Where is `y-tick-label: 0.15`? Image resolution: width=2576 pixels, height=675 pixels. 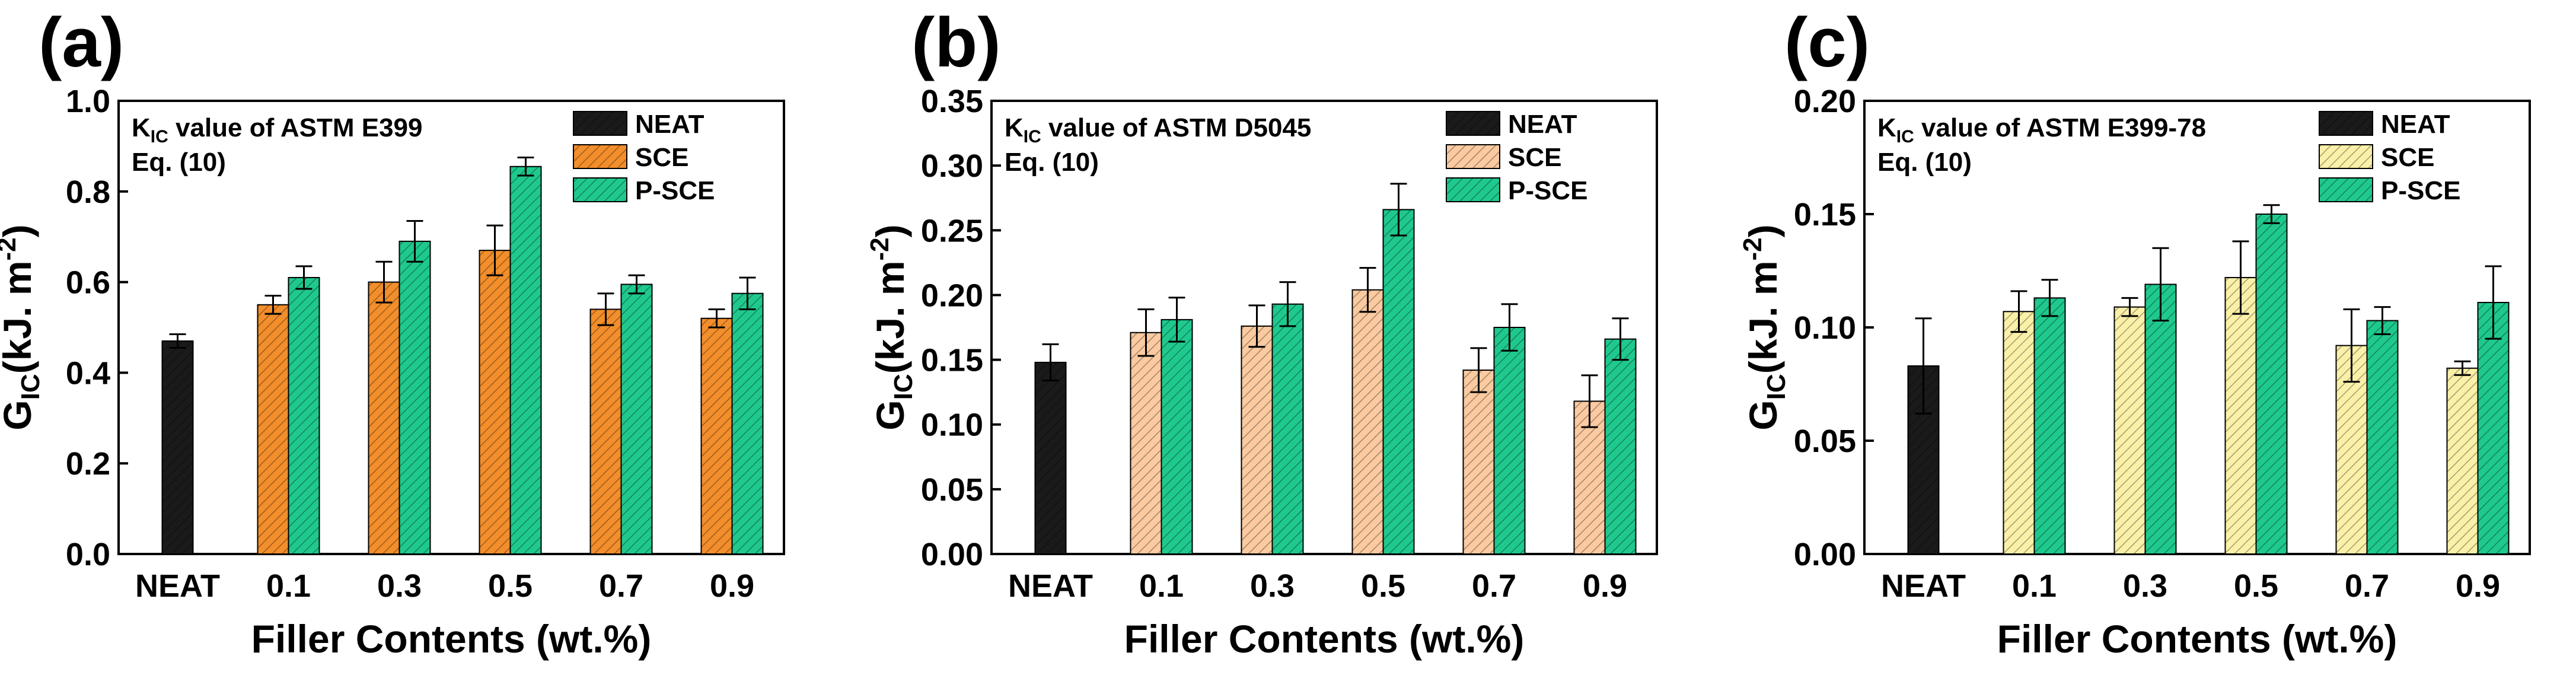 y-tick-label: 0.15 is located at coordinates (952, 360).